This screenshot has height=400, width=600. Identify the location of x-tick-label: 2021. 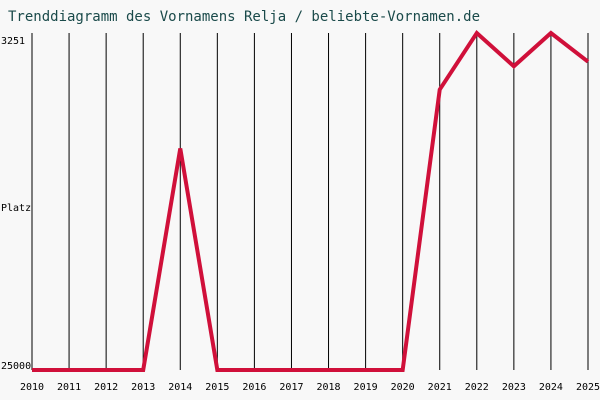
(440, 387).